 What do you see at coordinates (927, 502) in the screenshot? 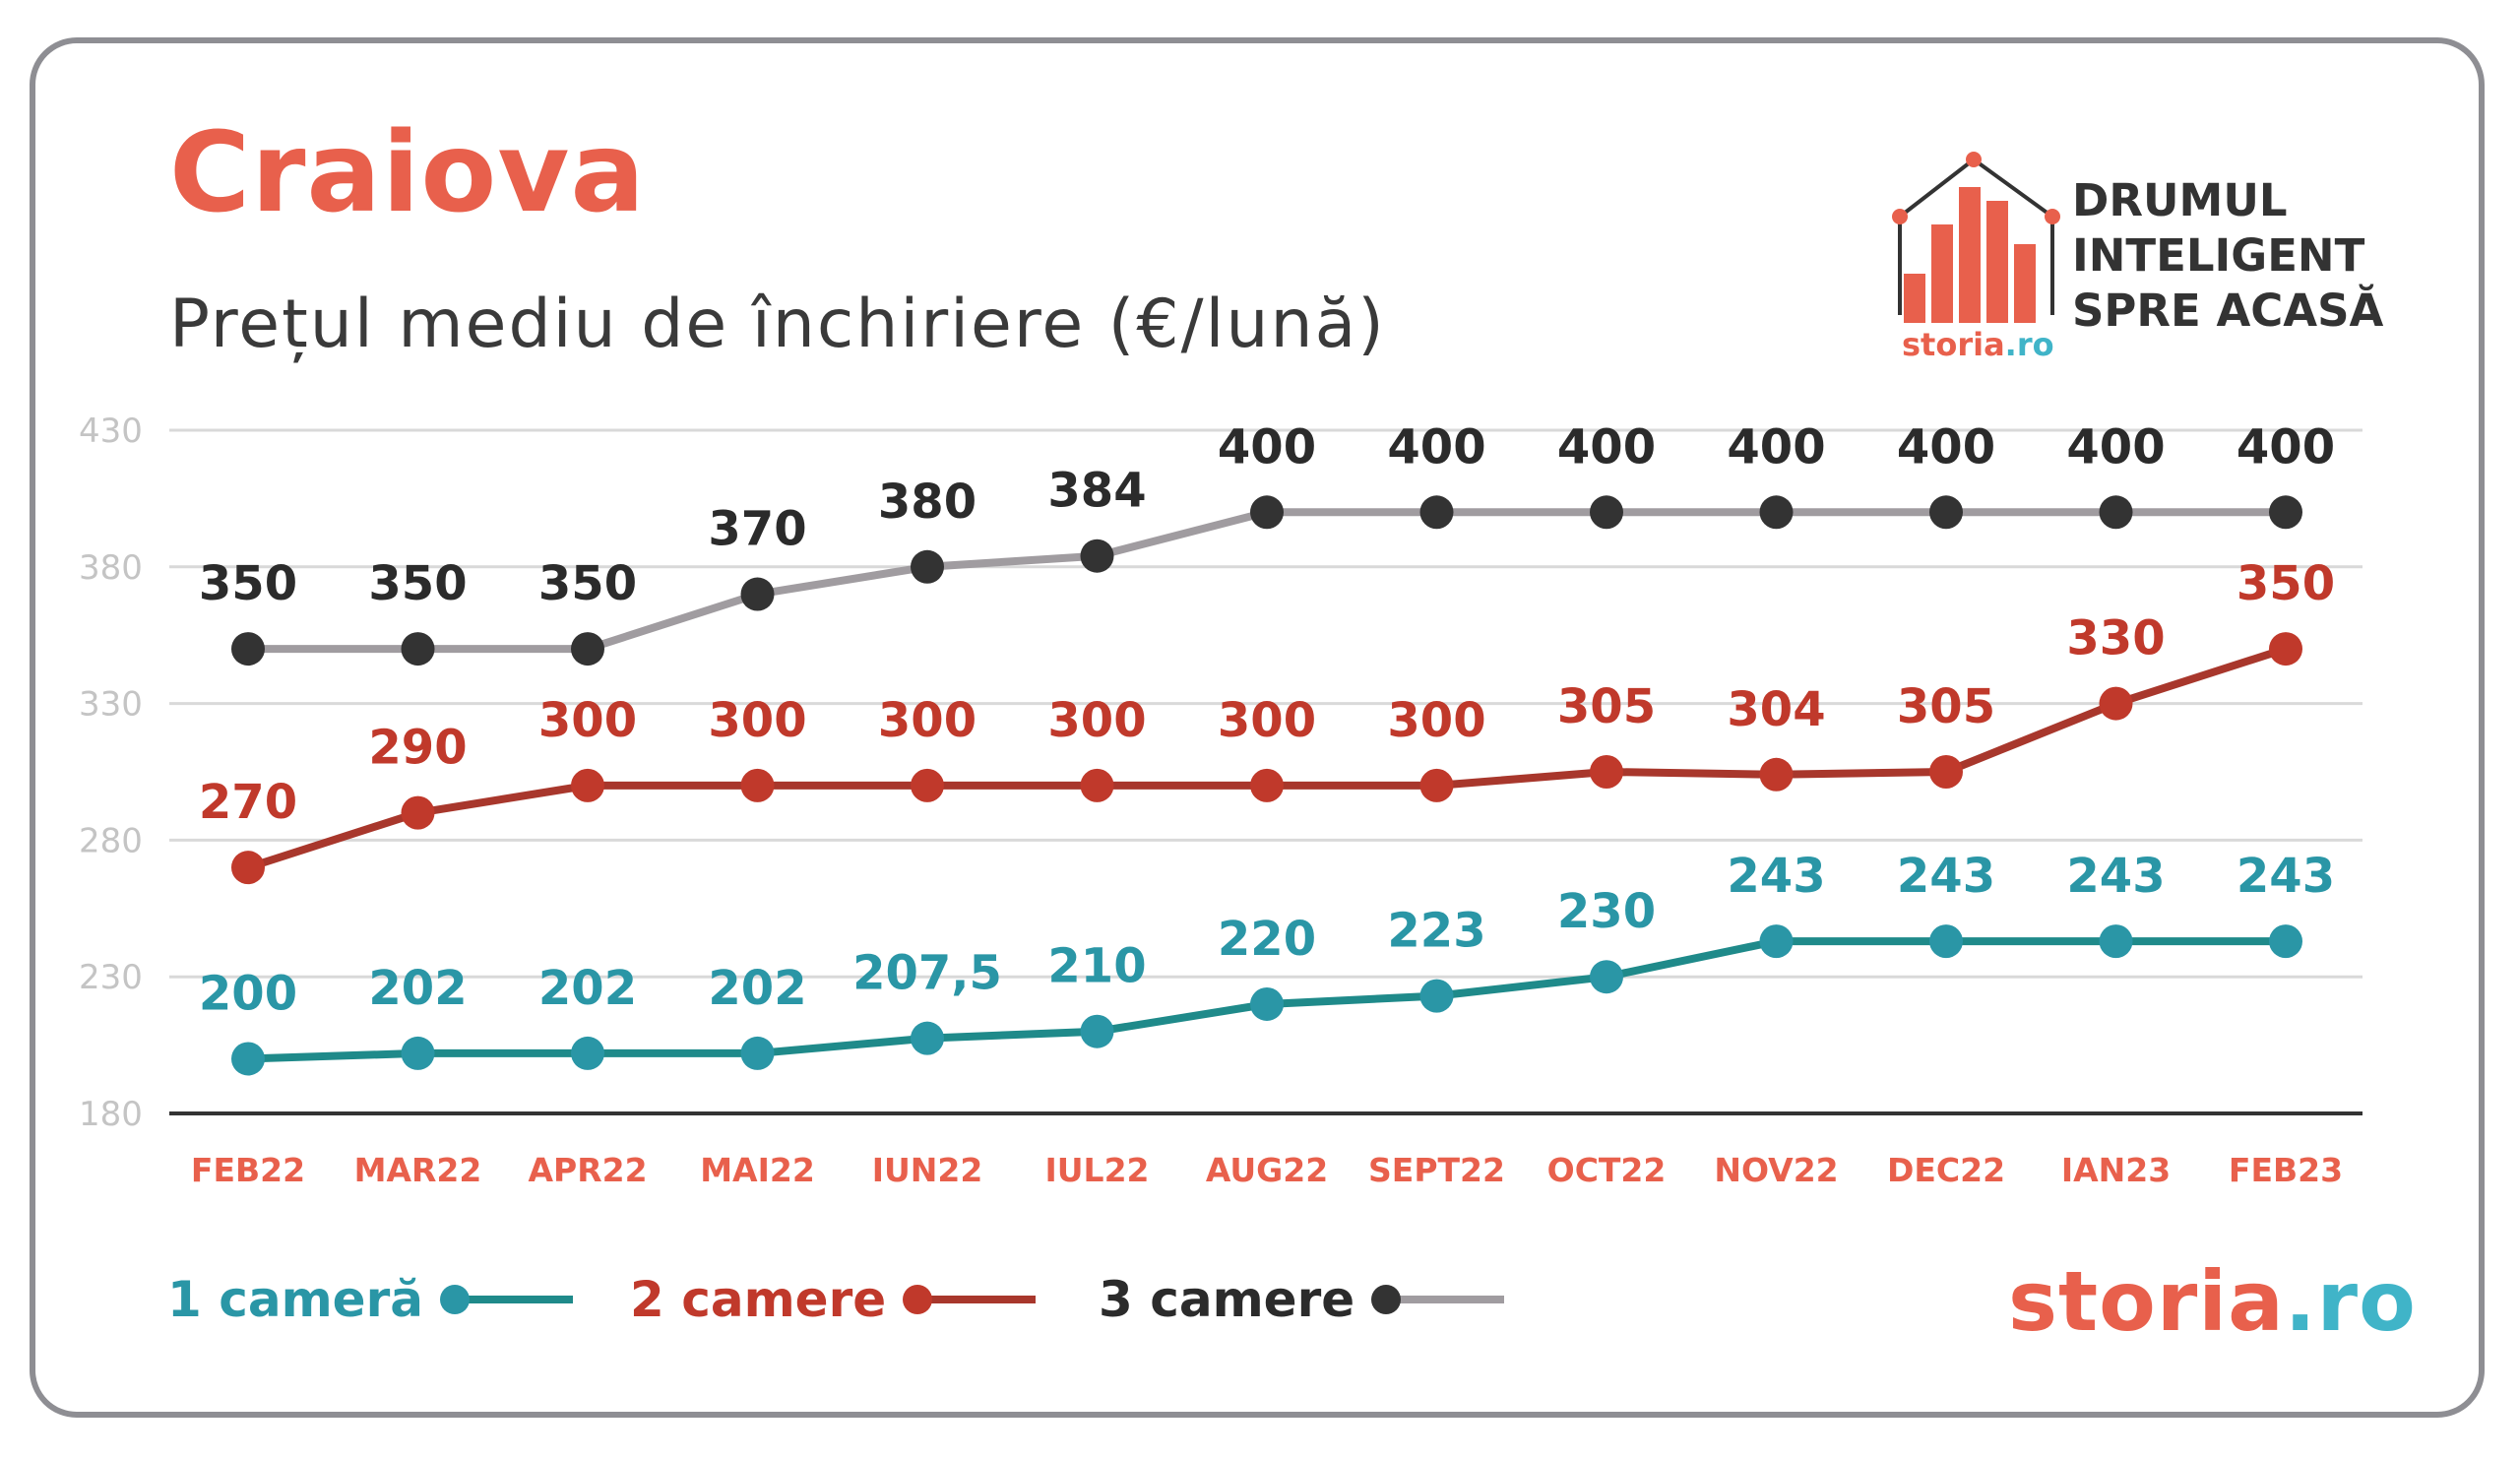
I see `data-label-3: 380` at bounding box center [927, 502].